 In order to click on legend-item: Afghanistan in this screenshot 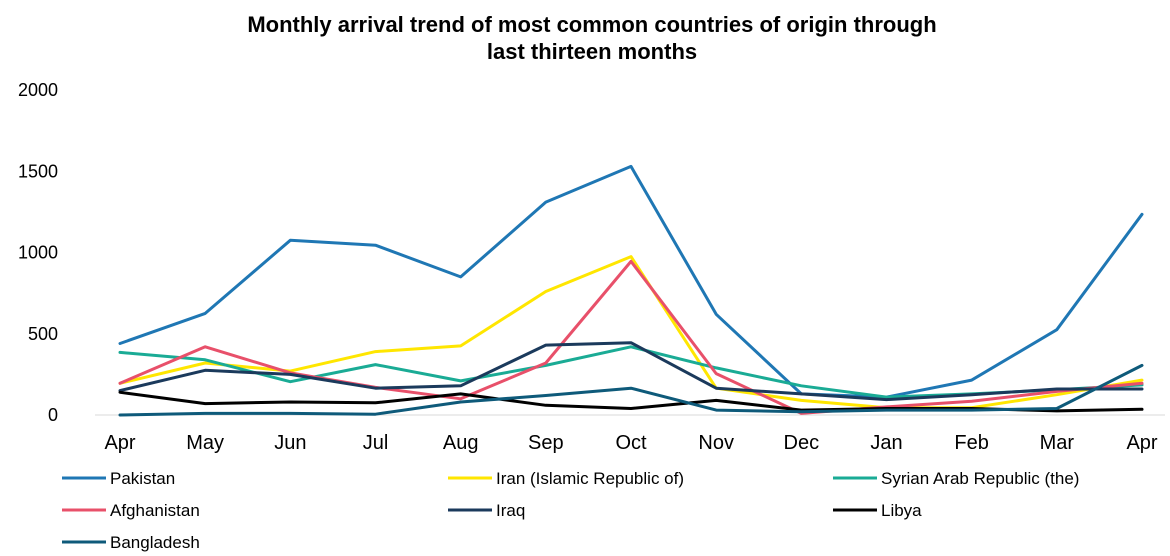, I will do `click(131, 510)`.